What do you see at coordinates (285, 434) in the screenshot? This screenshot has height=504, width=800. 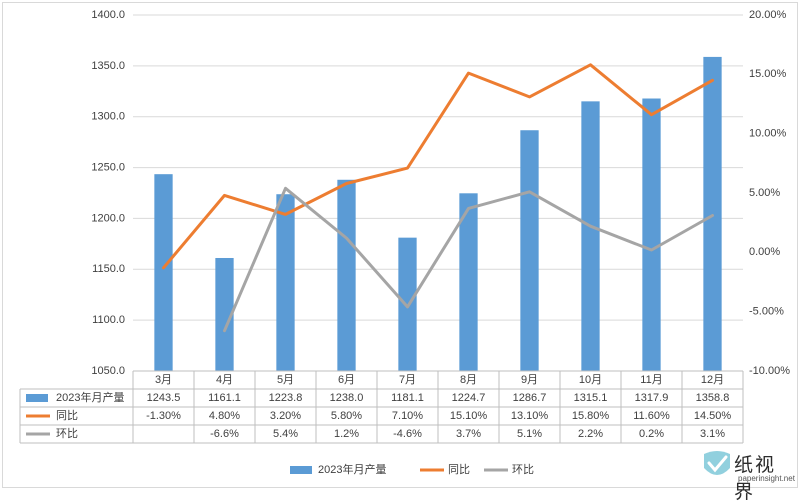 I see `table-cell-value: 5.4%` at bounding box center [285, 434].